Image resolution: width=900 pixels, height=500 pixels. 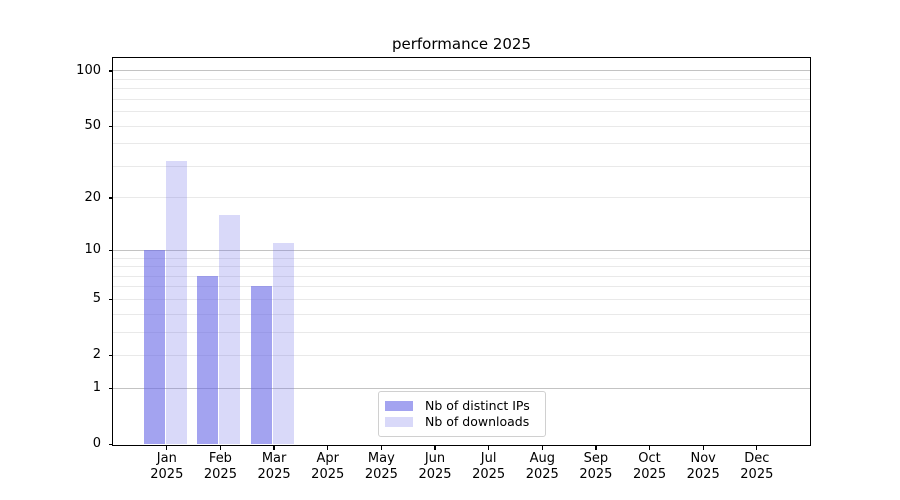 What do you see at coordinates (488, 448) in the screenshot?
I see `x-tick-mark-jul` at bounding box center [488, 448].